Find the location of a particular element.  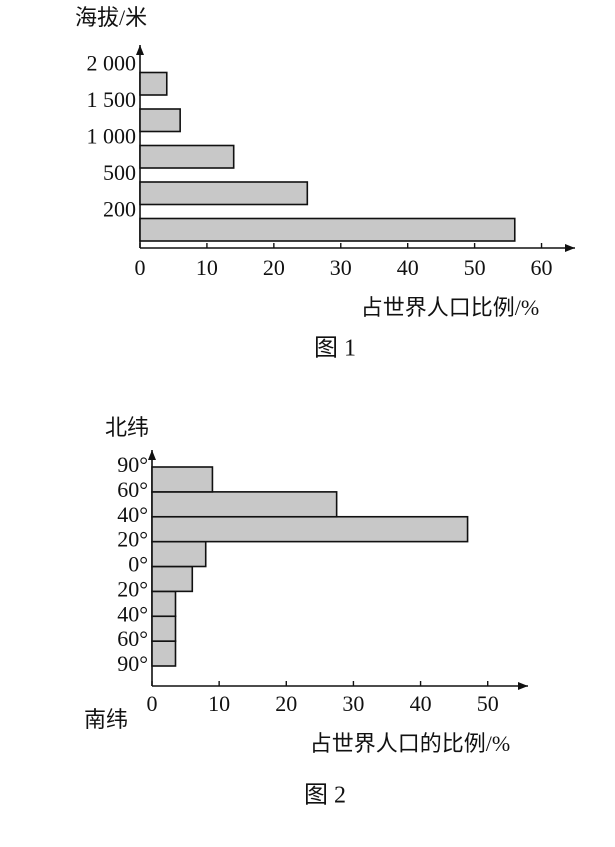

y-tick-label: 1 500 is located at coordinates (112, 99).